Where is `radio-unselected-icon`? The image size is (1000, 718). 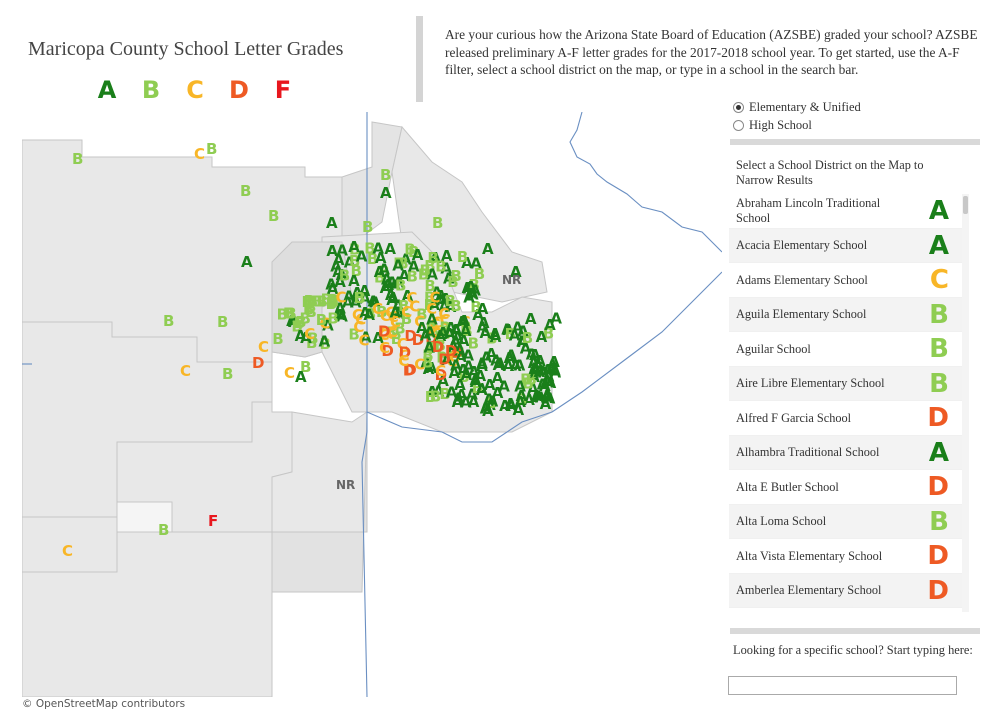
radio-unselected-icon is located at coordinates (738, 125).